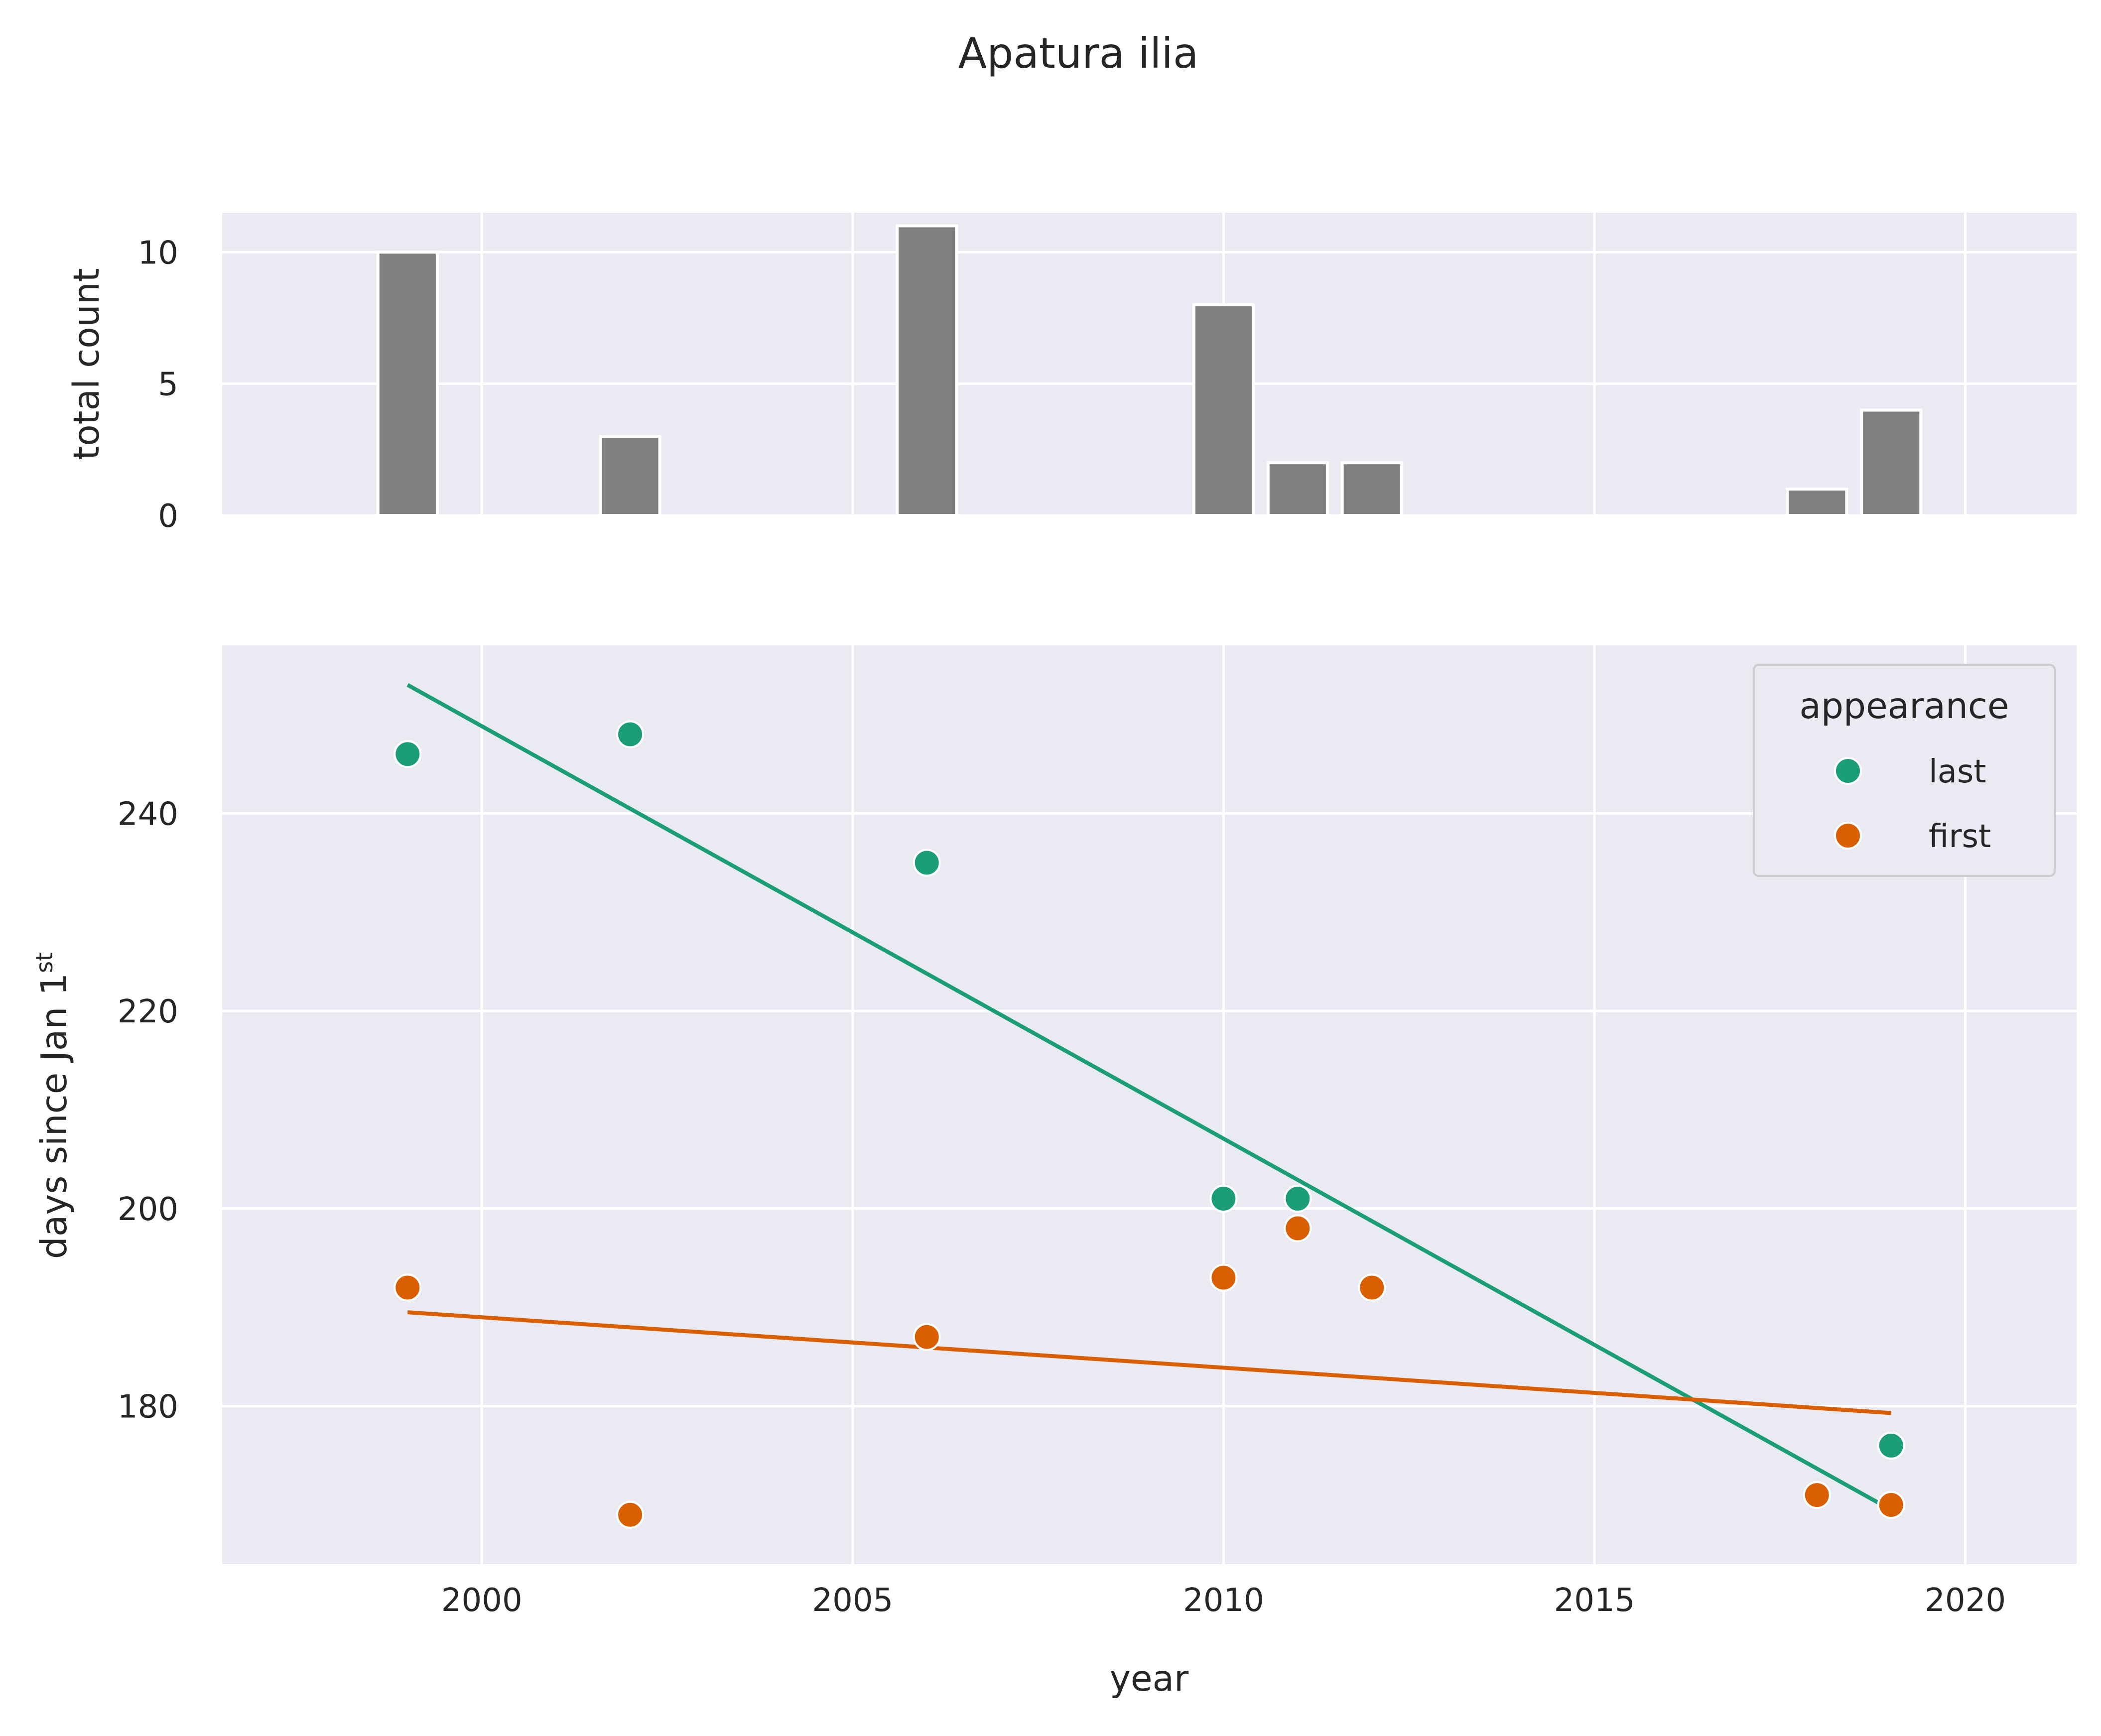 The height and width of the screenshot is (1736, 2101). Describe the element at coordinates (148, 1407) in the screenshot. I see `timing-y-tick-label: 180` at that location.